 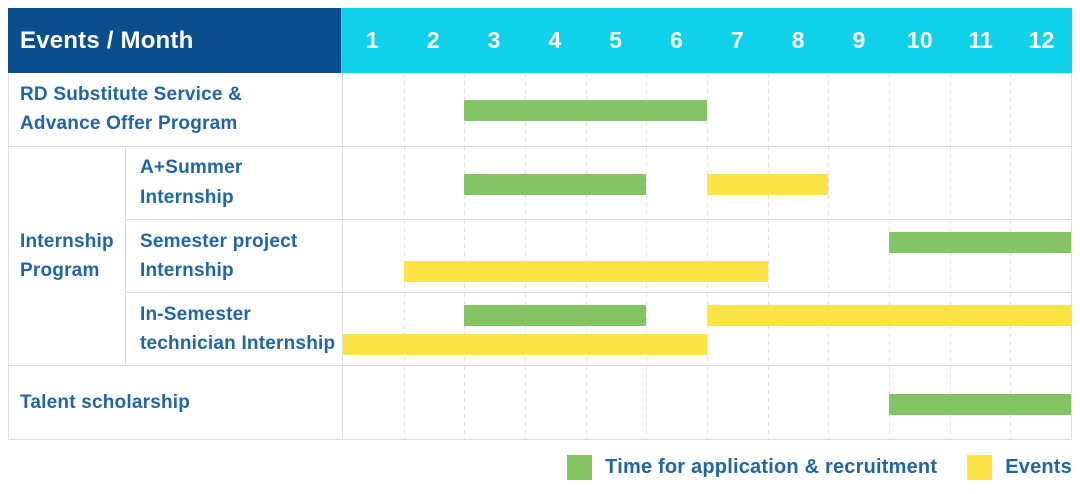 What do you see at coordinates (980, 467) in the screenshot?
I see `yellow-legend-swatch` at bounding box center [980, 467].